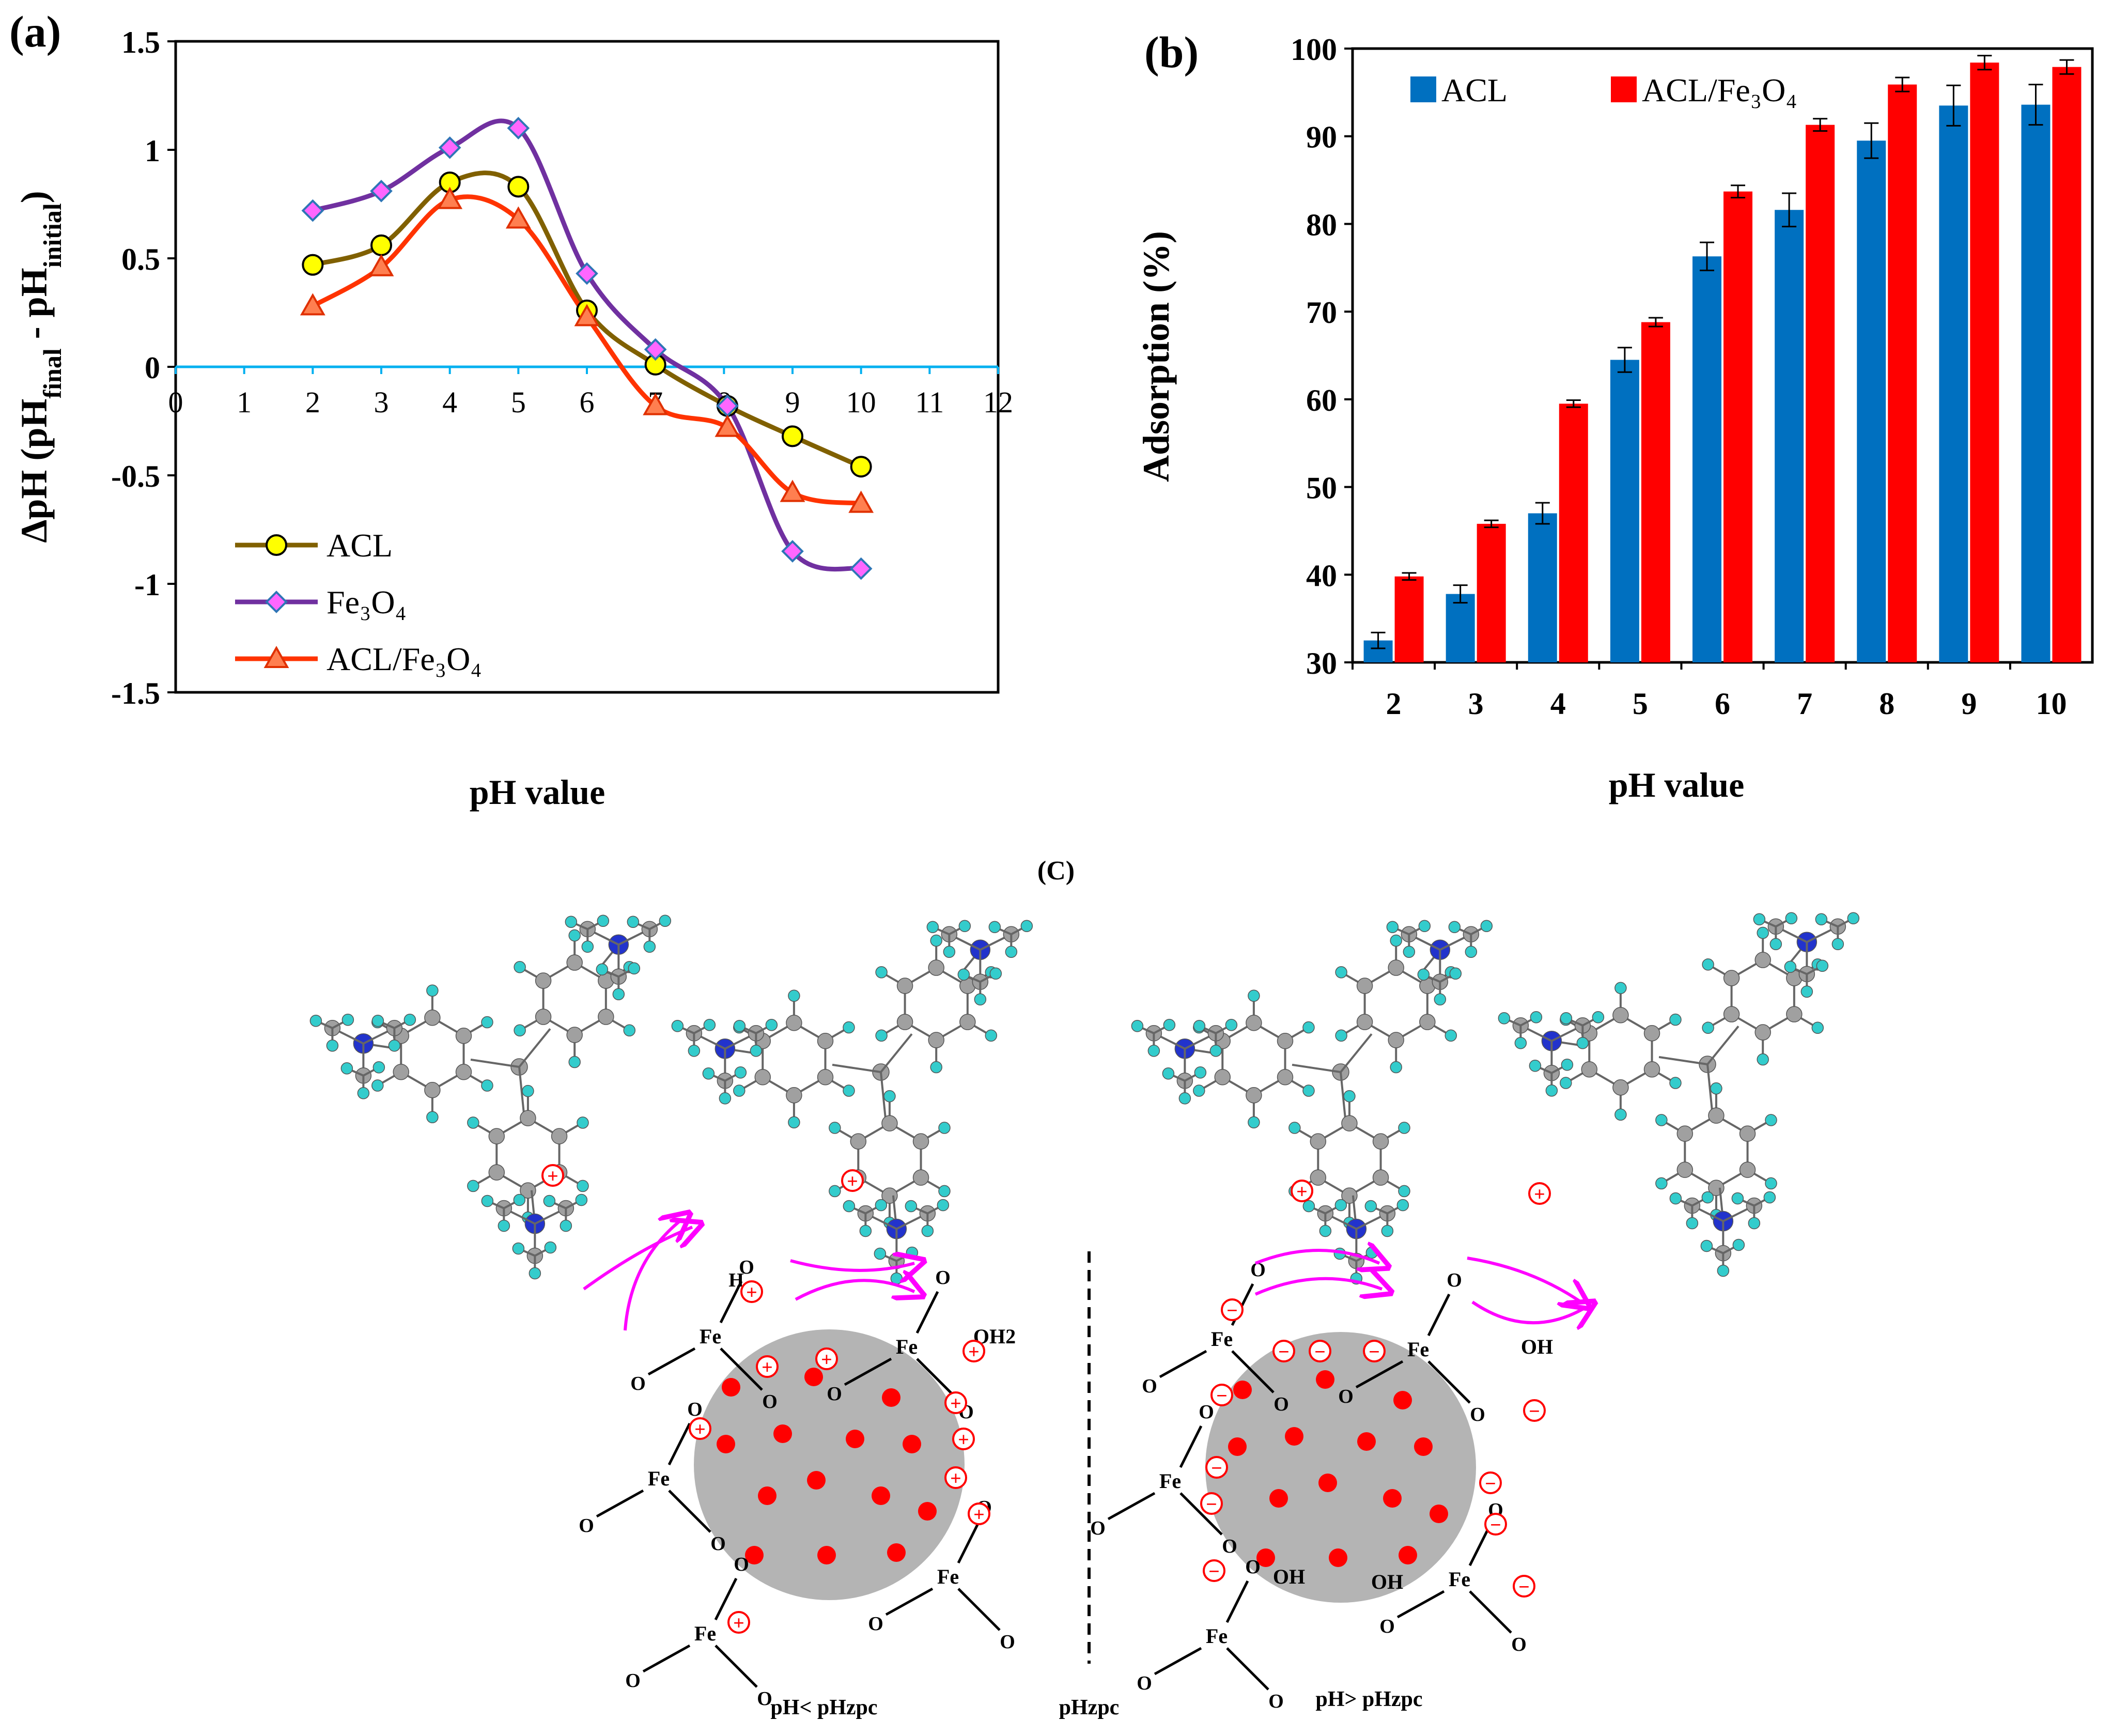 The height and width of the screenshot is (1736, 2112). I want to click on legend-marker-a, so click(276, 545).